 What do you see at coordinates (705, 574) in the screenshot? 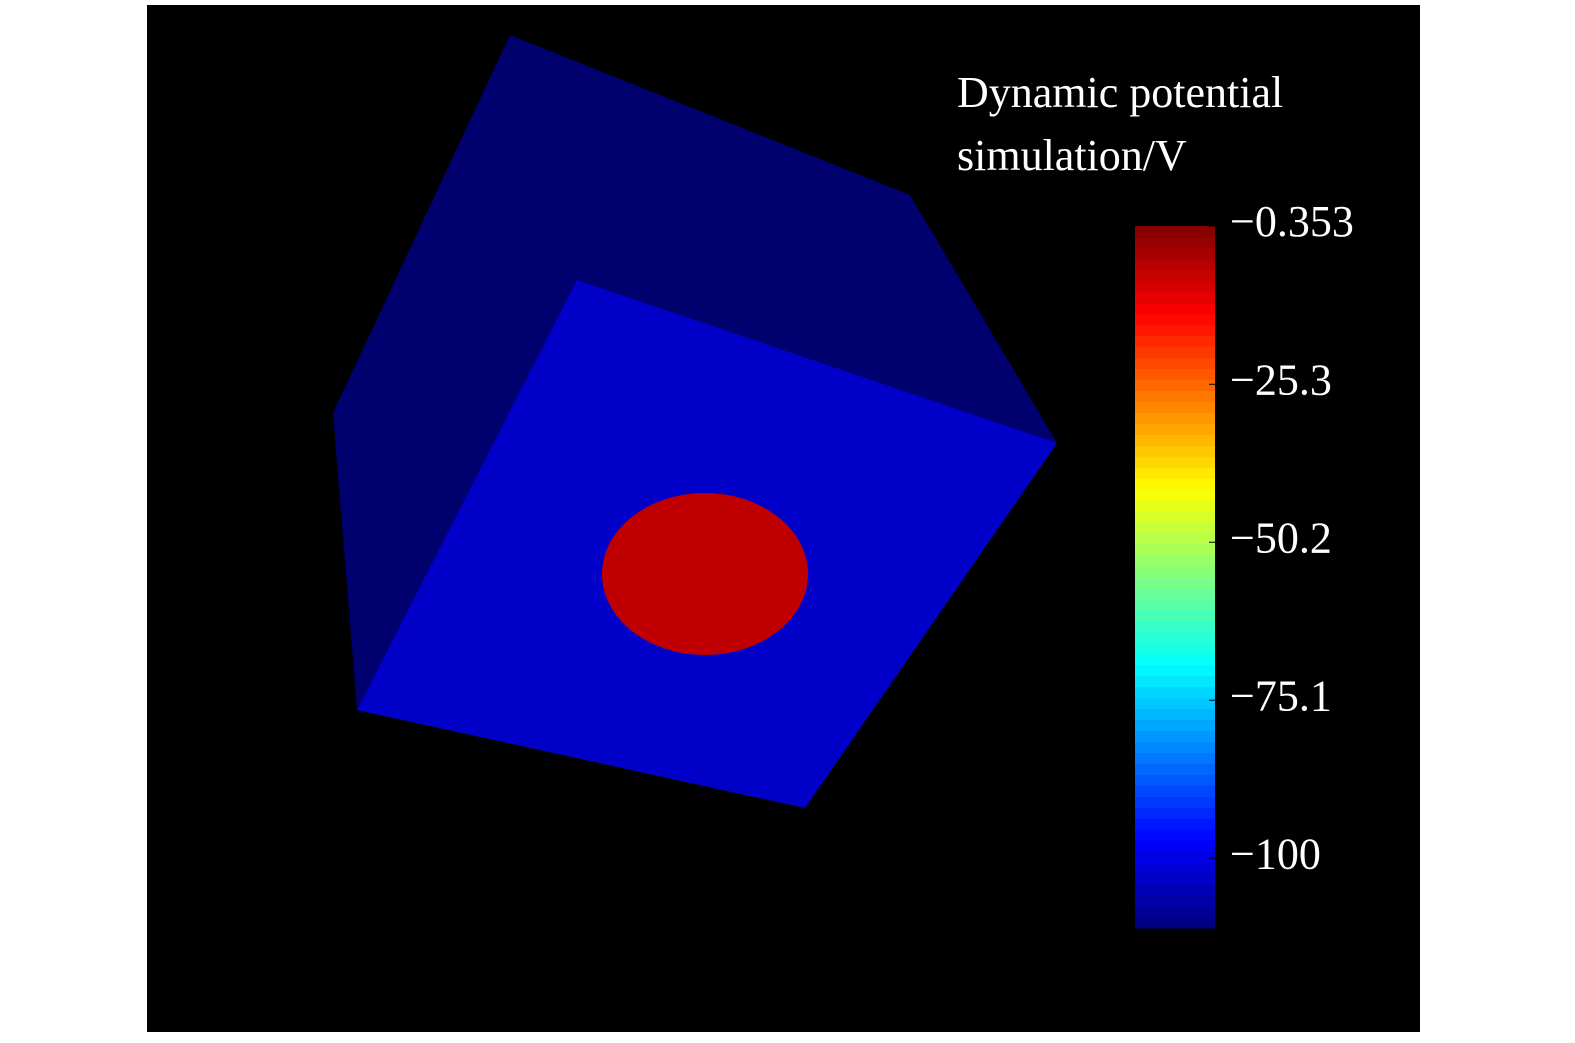
I see `electrode` at bounding box center [705, 574].